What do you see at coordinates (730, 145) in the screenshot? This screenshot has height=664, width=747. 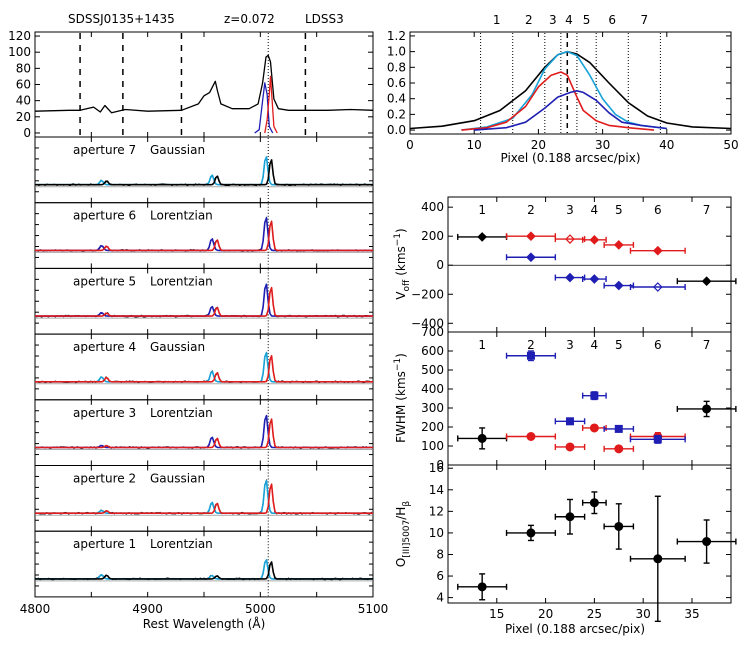 I see `x-tick-label: 50` at bounding box center [730, 145].